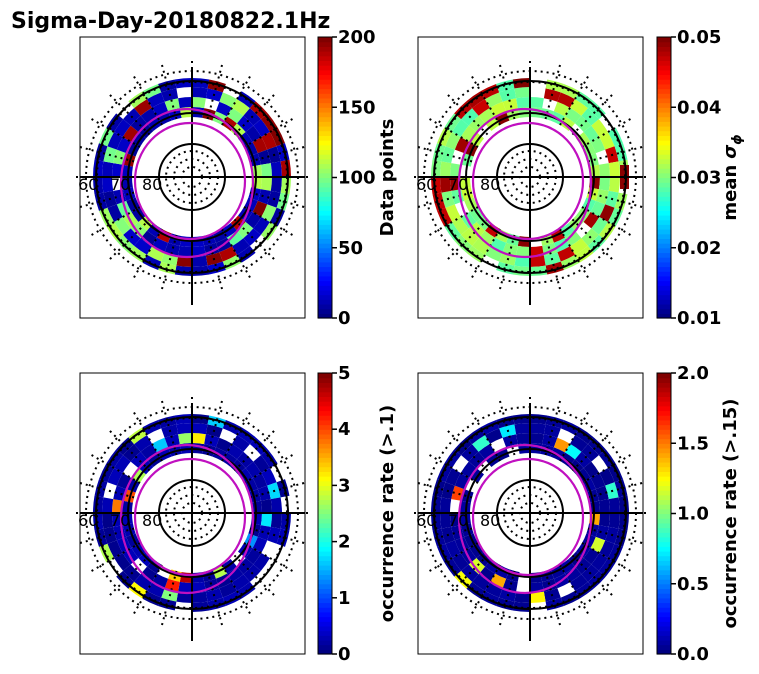  What do you see at coordinates (699, 318) in the screenshot?
I see `colorbar-tick-label: 0.01` at bounding box center [699, 318].